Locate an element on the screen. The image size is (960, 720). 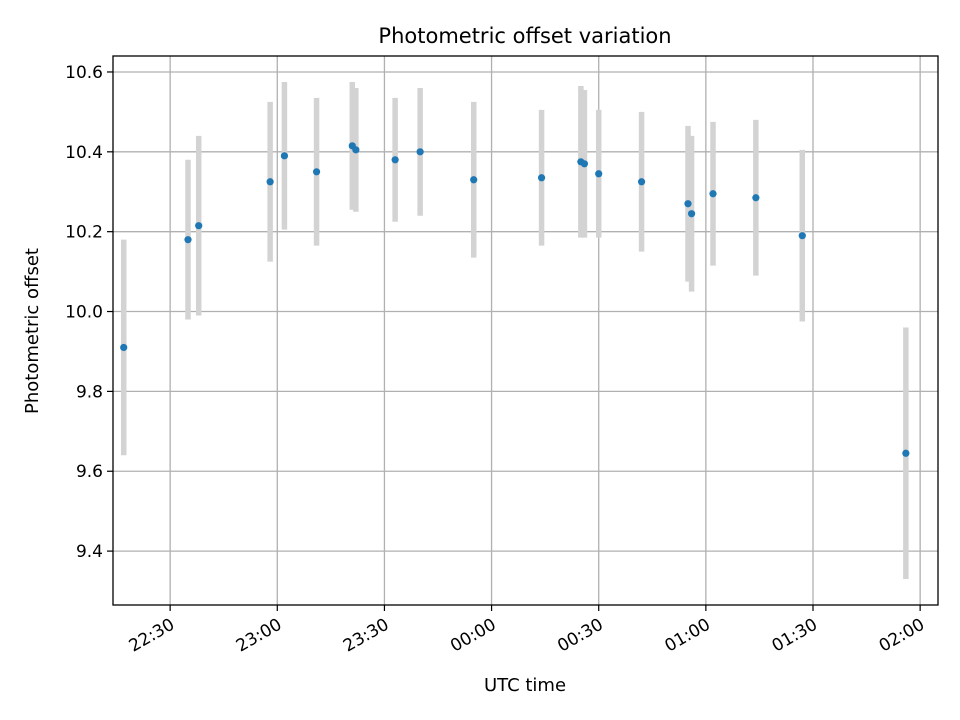
y-tick-label: 10.0 is located at coordinates (84, 313).